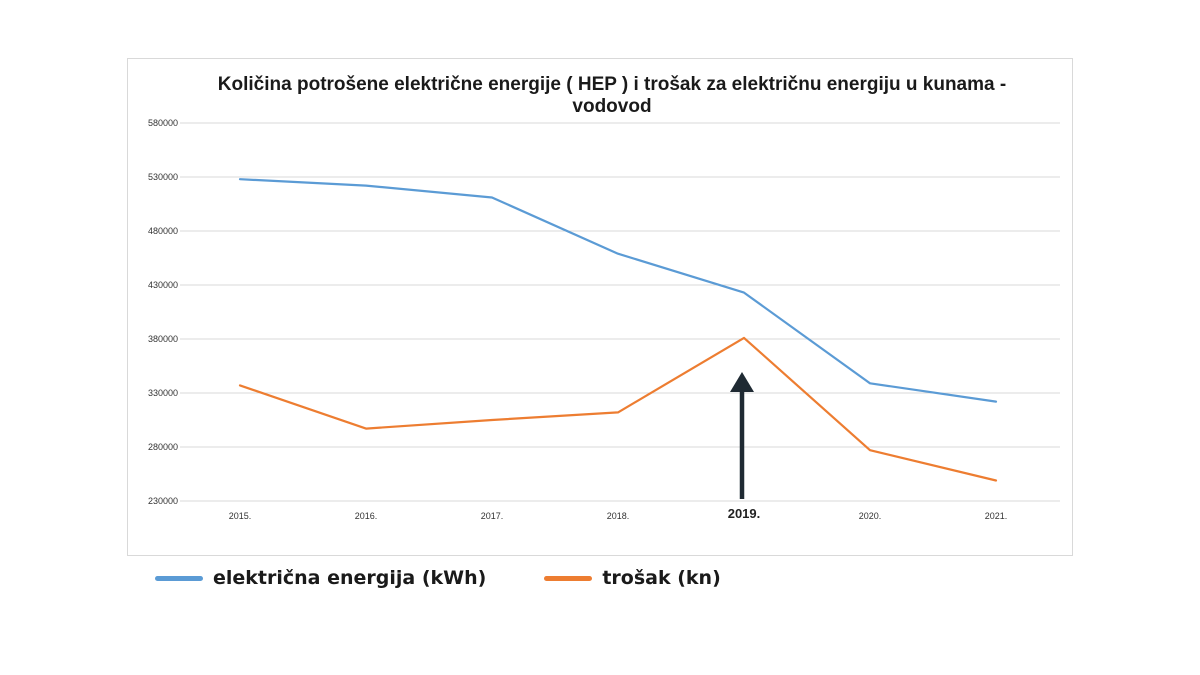 This screenshot has height=675, width=1200. Describe the element at coordinates (996, 516) in the screenshot. I see `x-tick-label-6: 2021.` at that location.